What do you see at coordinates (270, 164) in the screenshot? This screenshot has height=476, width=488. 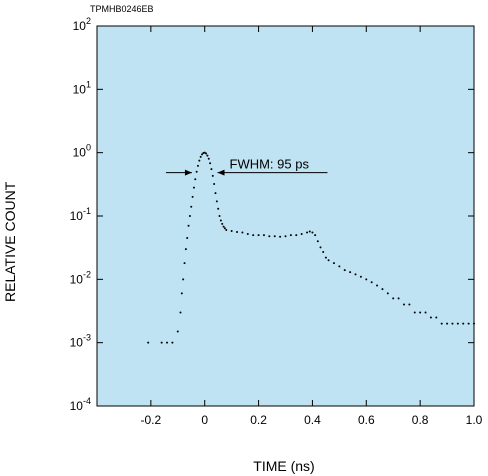 I see `fwhm-annotation: FWHM: 95 ps` at bounding box center [270, 164].